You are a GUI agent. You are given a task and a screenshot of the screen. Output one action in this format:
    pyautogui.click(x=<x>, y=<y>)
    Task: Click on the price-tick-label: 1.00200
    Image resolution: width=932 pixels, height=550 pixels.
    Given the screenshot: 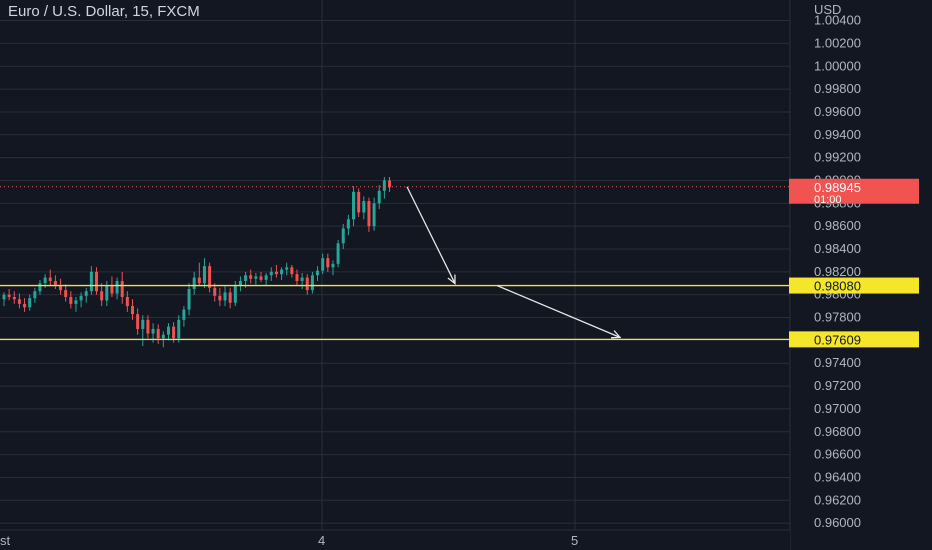 What is the action you would take?
    pyautogui.click(x=837, y=42)
    